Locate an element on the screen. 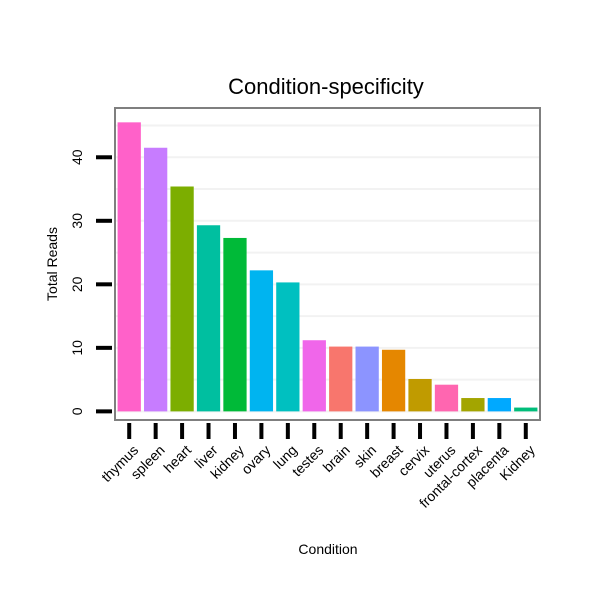  bar-lung is located at coordinates (288, 347).